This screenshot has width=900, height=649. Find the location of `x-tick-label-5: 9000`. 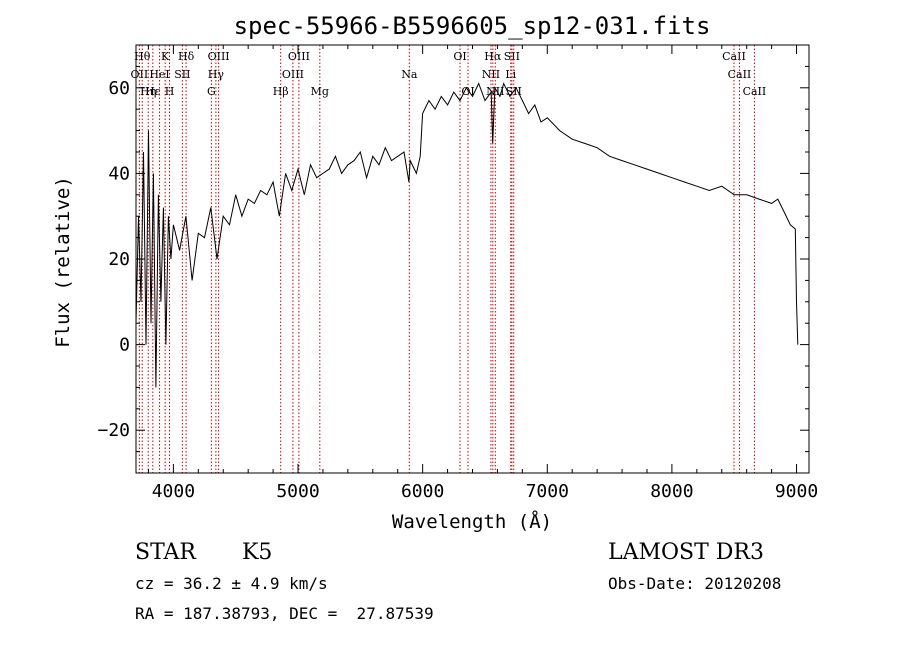

x-tick-label-5: 9000 is located at coordinates (796, 491).